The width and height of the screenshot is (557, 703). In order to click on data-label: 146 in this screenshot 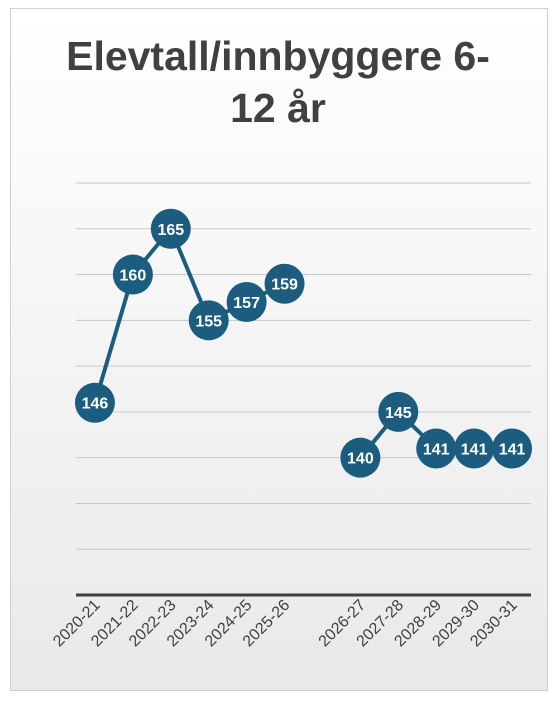, I will do `click(95, 404)`.